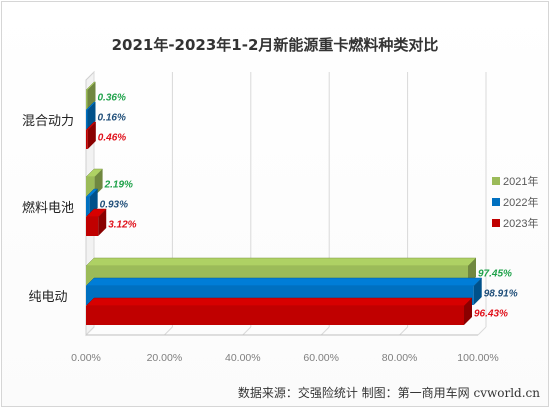 This screenshot has height=408, width=550. What do you see at coordinates (495, 274) in the screenshot?
I see `data-label: 97.45%` at bounding box center [495, 274].